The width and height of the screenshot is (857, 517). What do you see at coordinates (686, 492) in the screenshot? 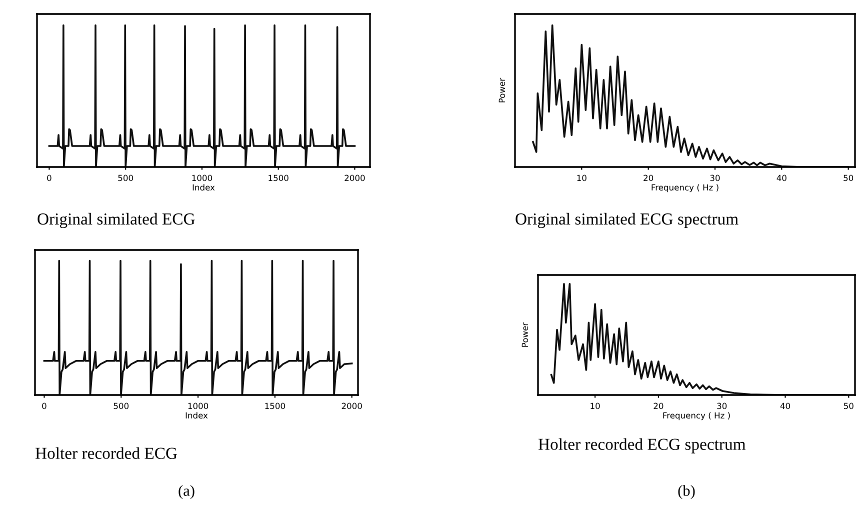
I see `text: (b)` at bounding box center [686, 492].